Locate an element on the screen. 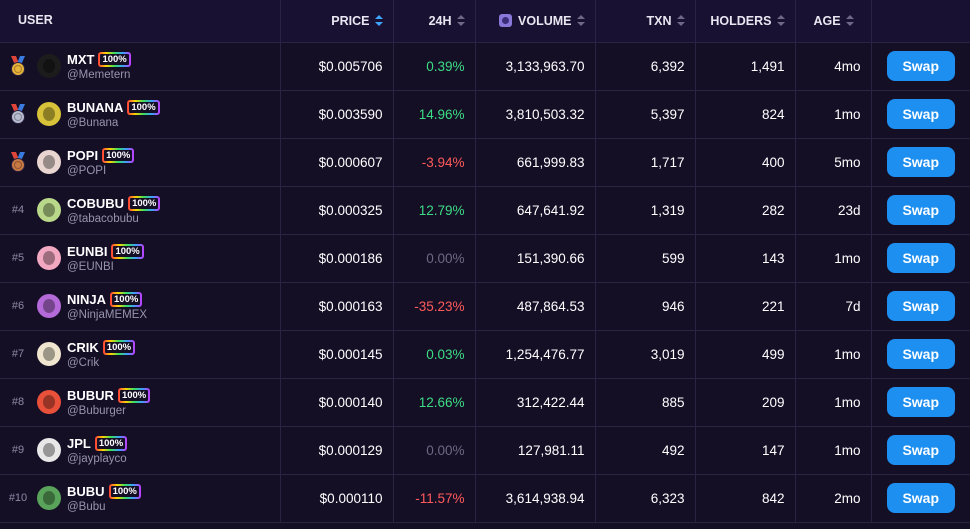 The height and width of the screenshot is (529, 970). column-header-age: AGE is located at coordinates (833, 21).